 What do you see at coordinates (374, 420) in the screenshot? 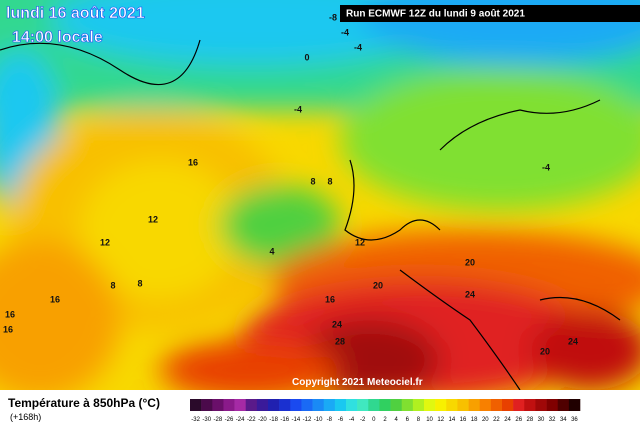
I see `level-label: 0` at bounding box center [374, 420].